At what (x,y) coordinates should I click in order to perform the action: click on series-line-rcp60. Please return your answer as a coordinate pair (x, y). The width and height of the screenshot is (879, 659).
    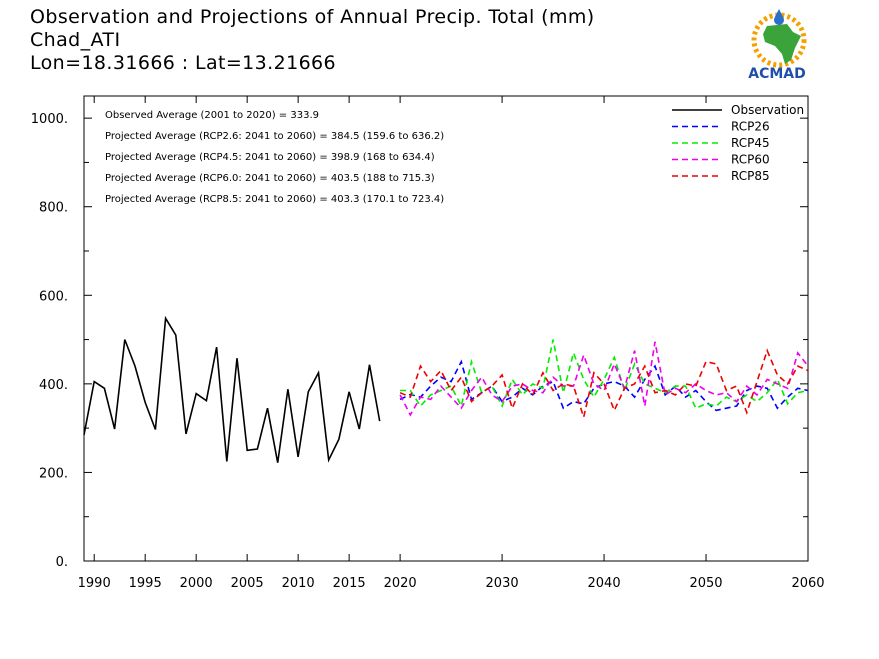
    Looking at the image, I should click on (604, 379).